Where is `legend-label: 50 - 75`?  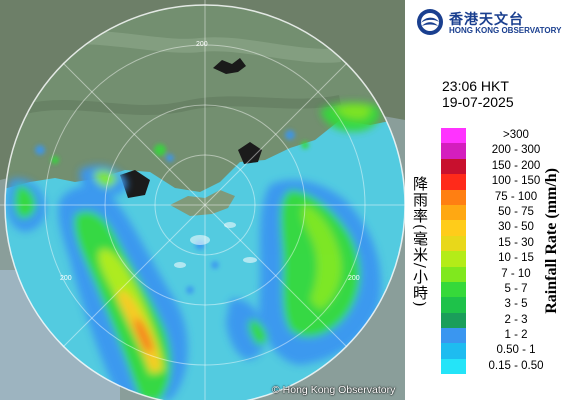
legend-label: 50 - 75 is located at coordinates (516, 211).